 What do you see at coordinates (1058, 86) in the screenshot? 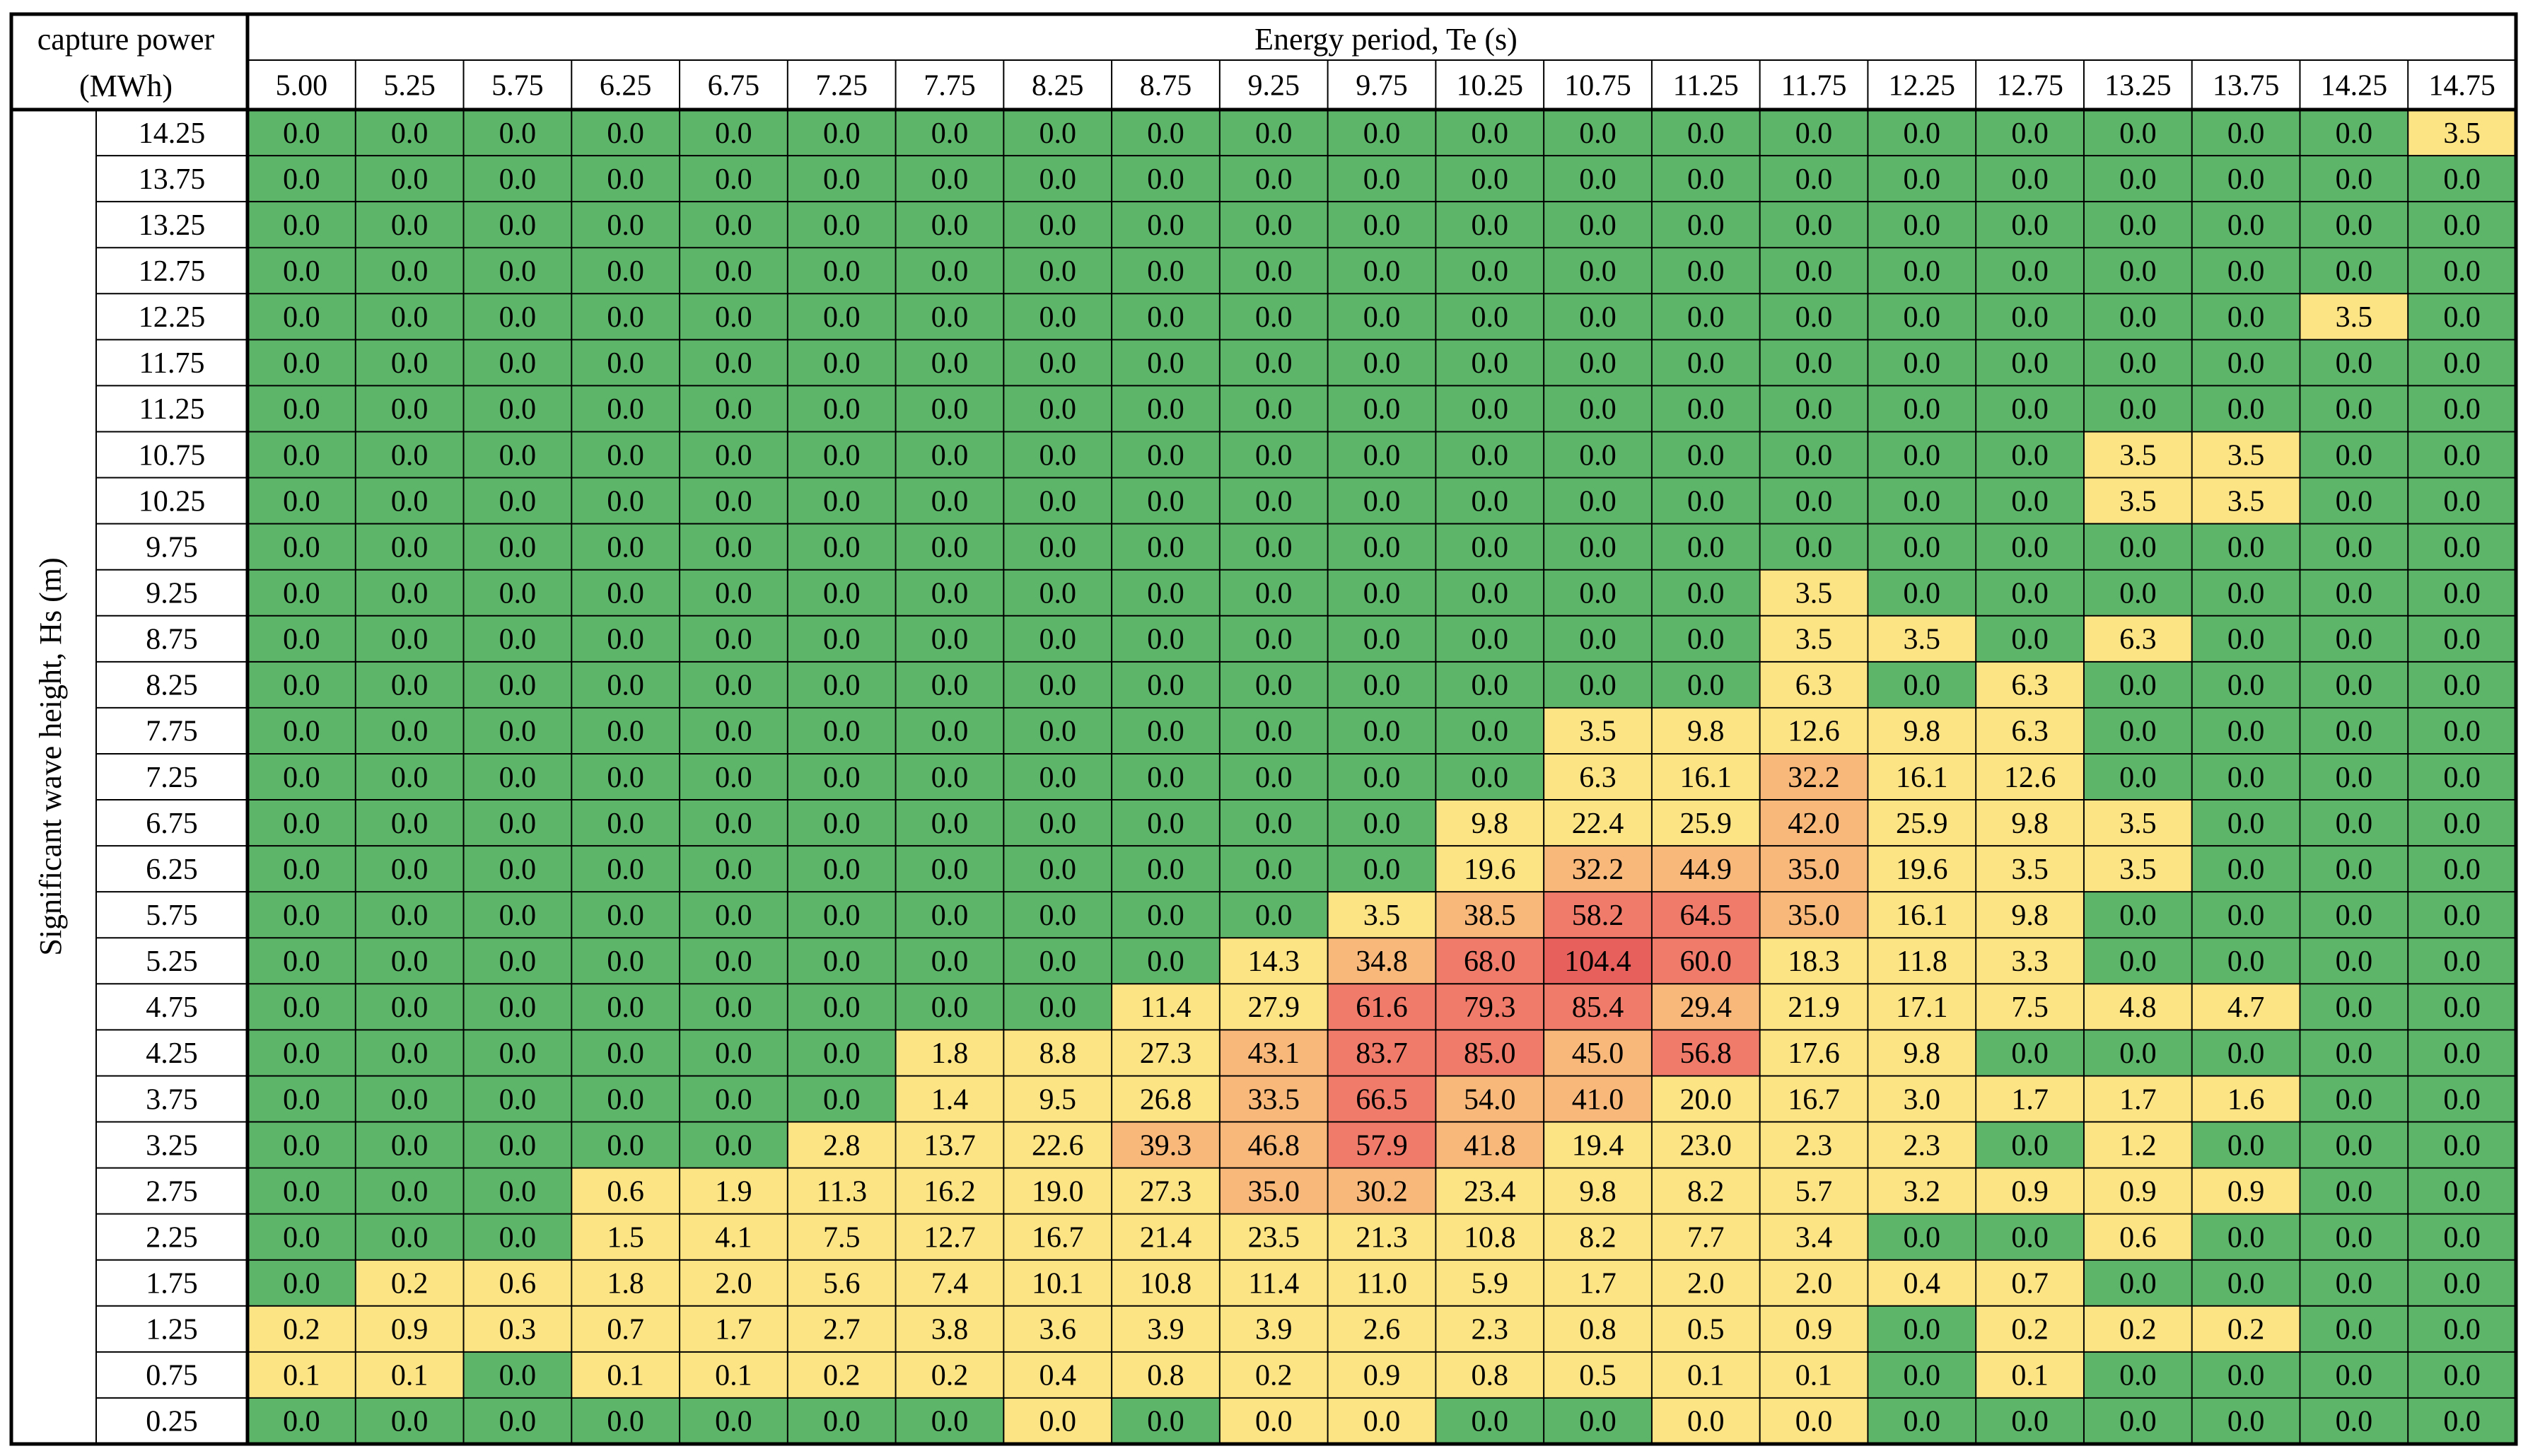
I see `x-tick-label: 8.25` at bounding box center [1058, 86].